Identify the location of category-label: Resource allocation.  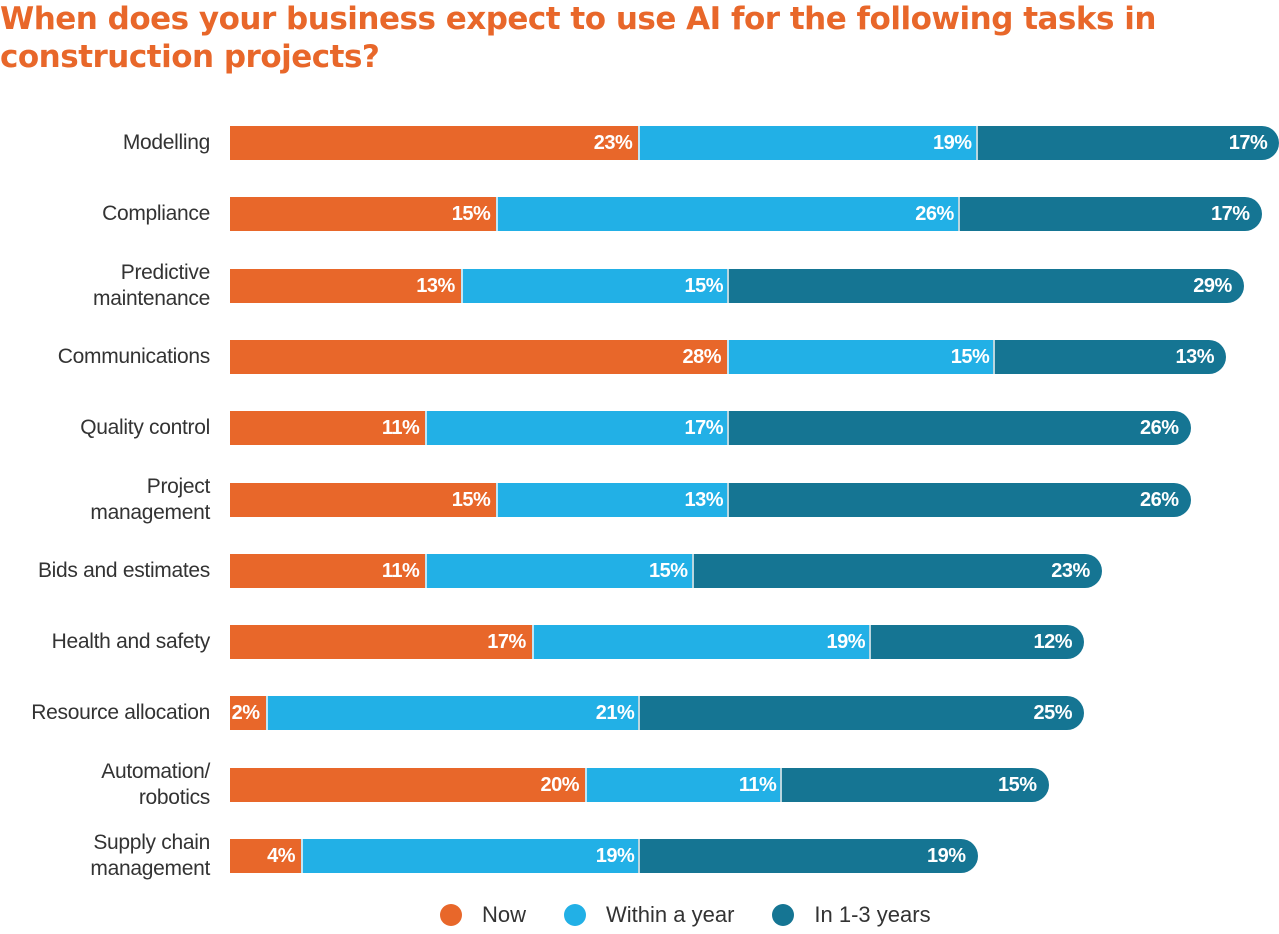
(120, 713).